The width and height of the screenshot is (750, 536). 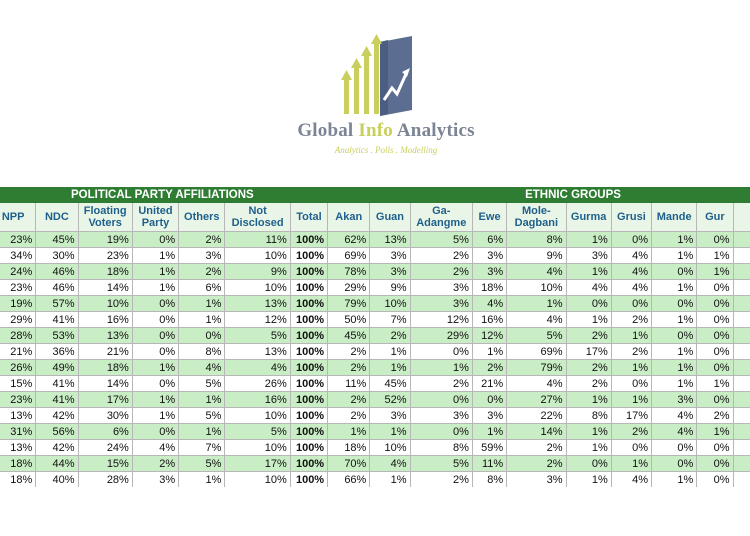 What do you see at coordinates (435, 130) in the screenshot?
I see `brand-title-analytics: Analytics` at bounding box center [435, 130].